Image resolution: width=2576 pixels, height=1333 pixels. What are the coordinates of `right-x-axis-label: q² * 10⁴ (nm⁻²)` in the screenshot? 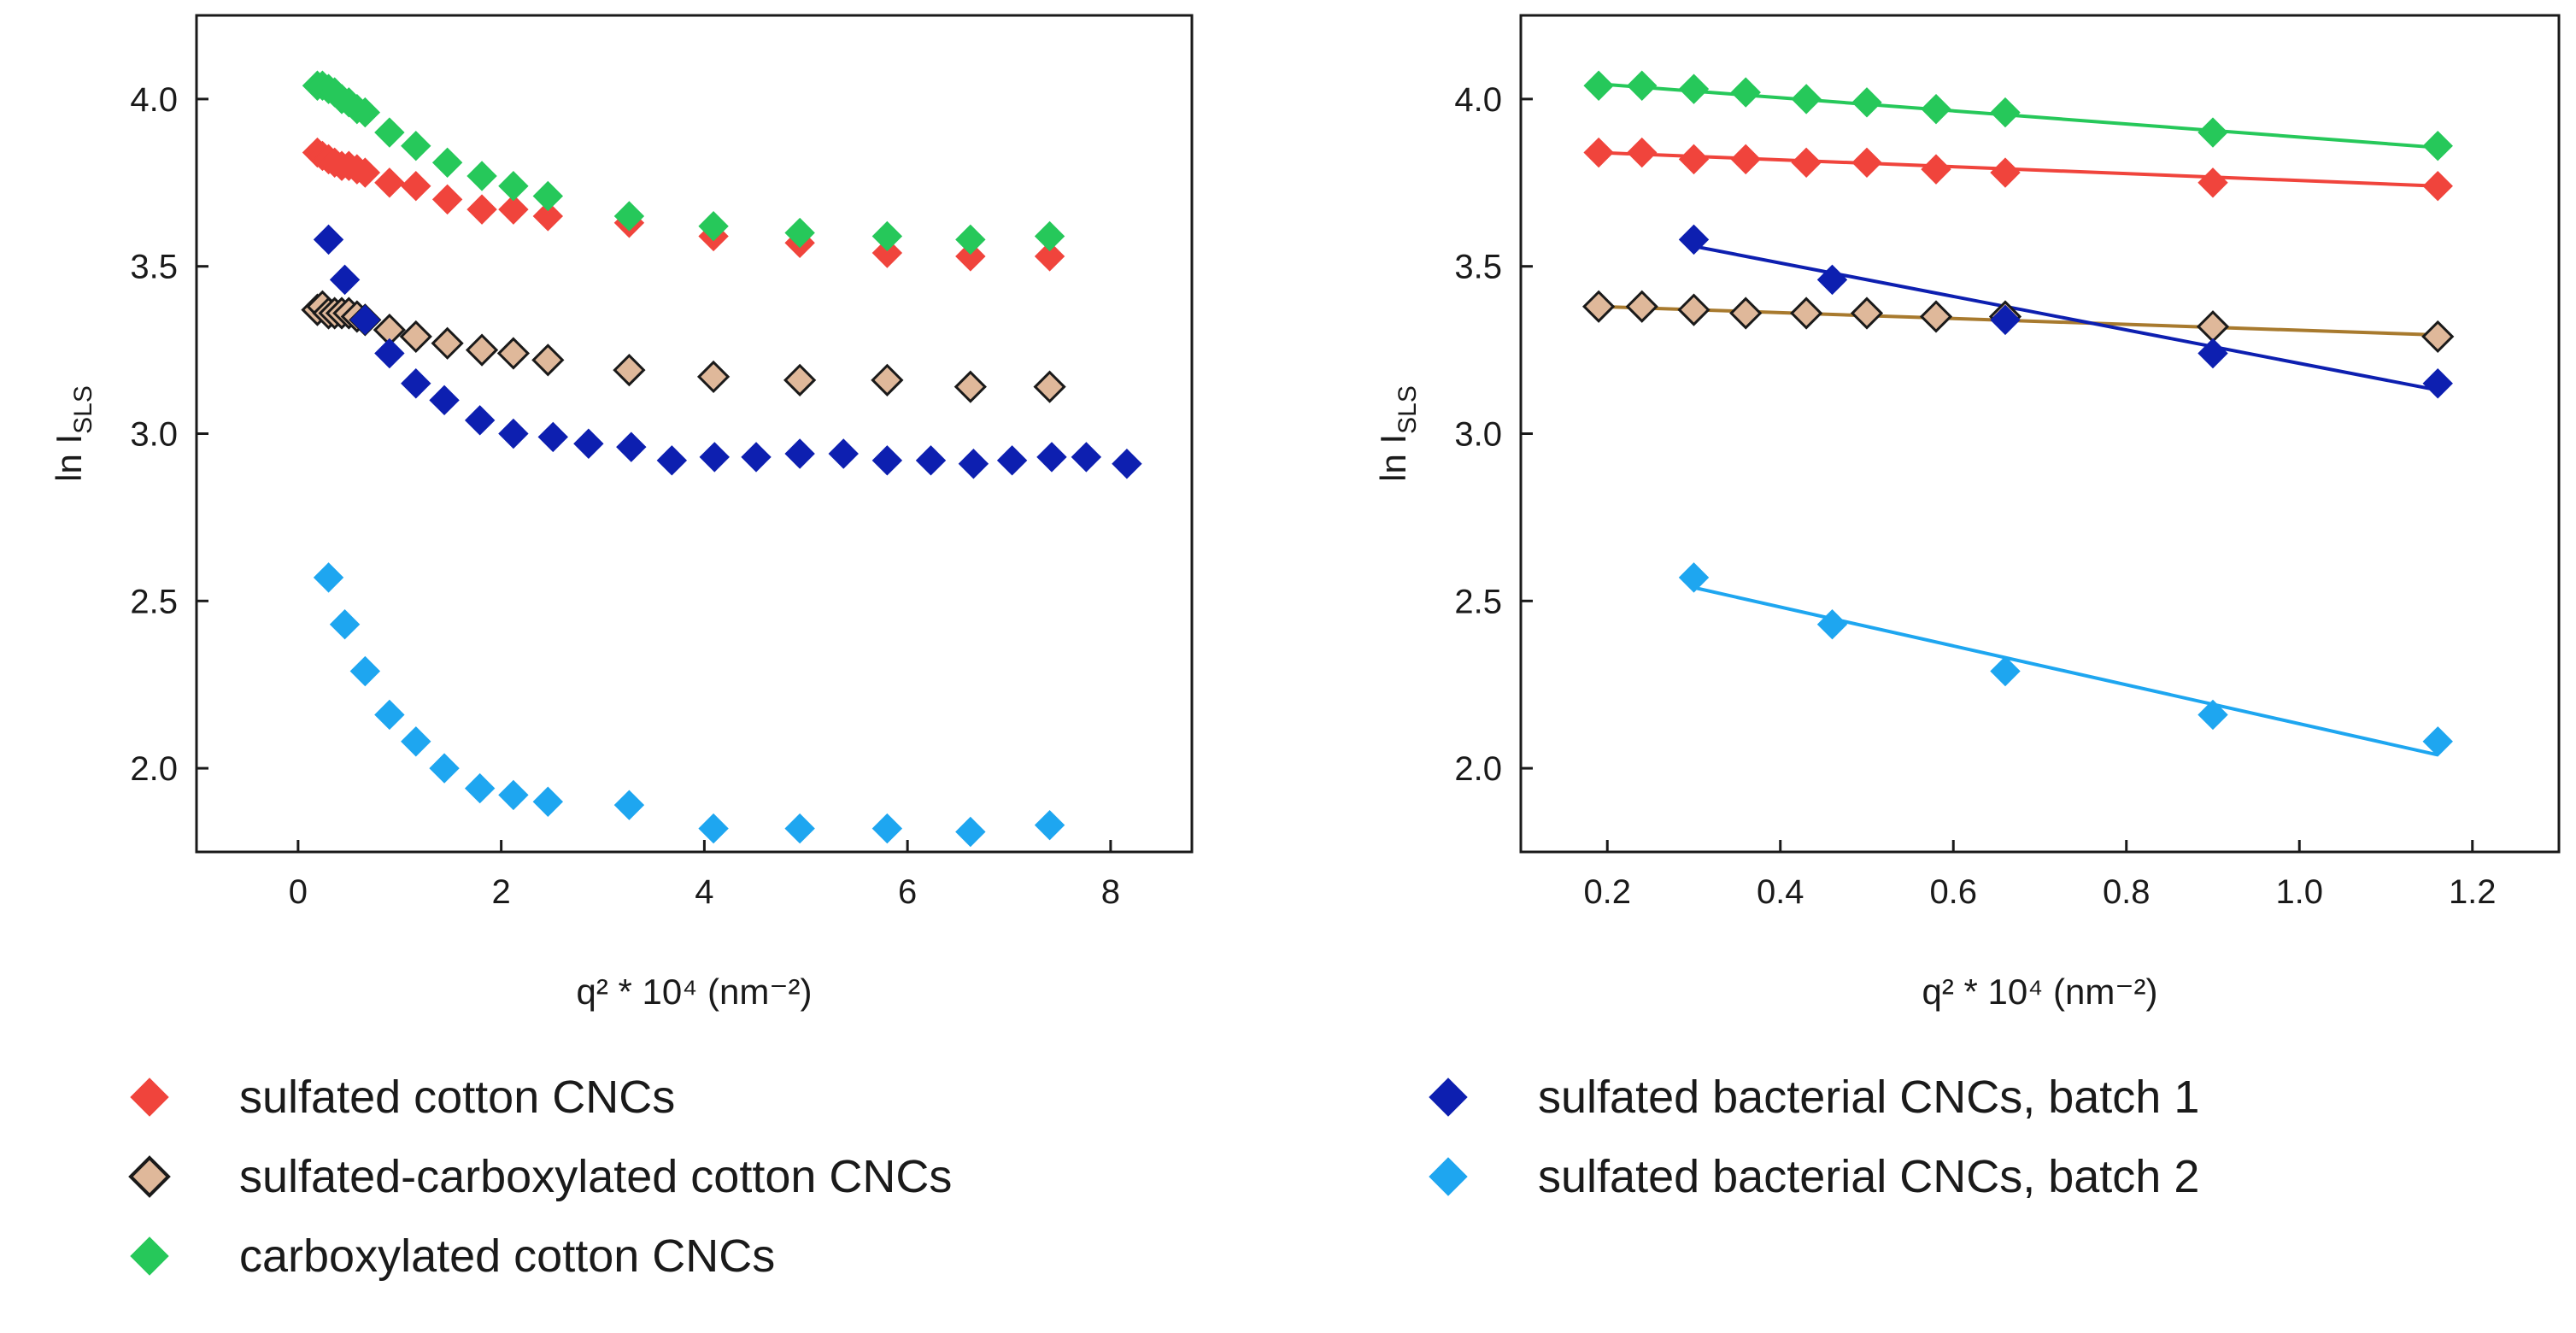 It's located at (2040, 992).